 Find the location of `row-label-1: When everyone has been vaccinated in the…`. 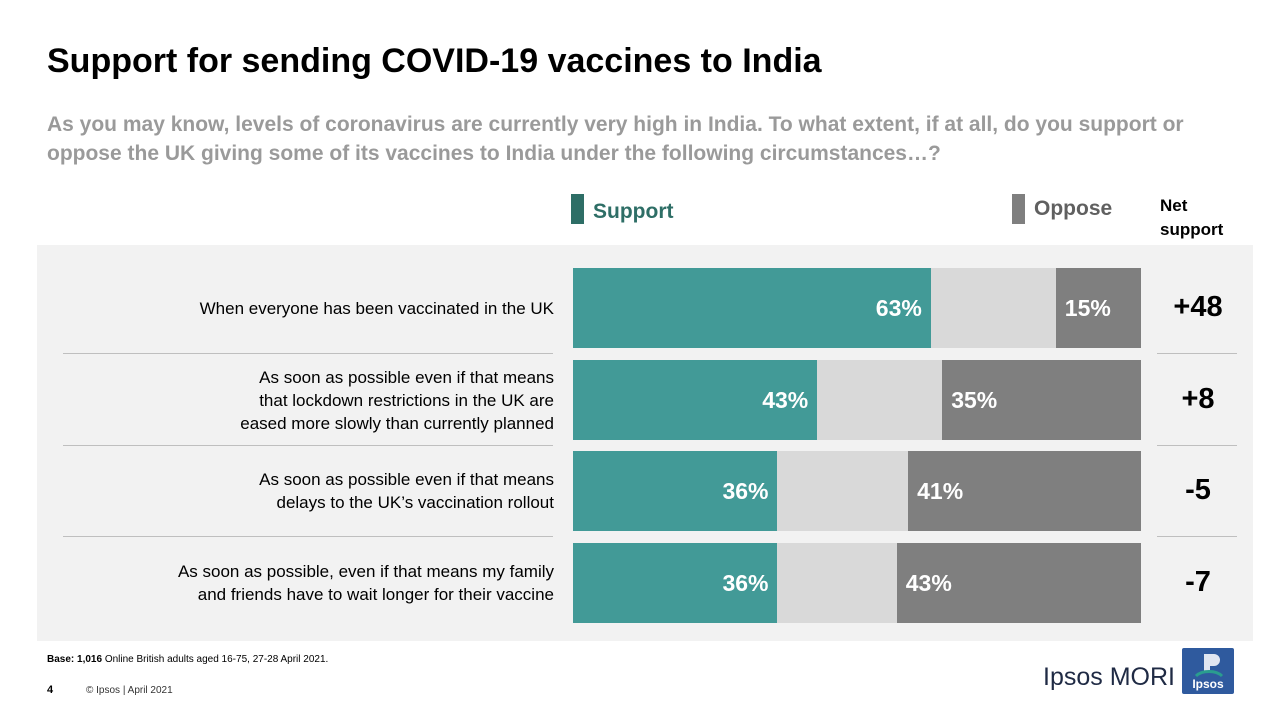

row-label-1: When everyone has been vaccinated in the… is located at coordinates (307, 308).